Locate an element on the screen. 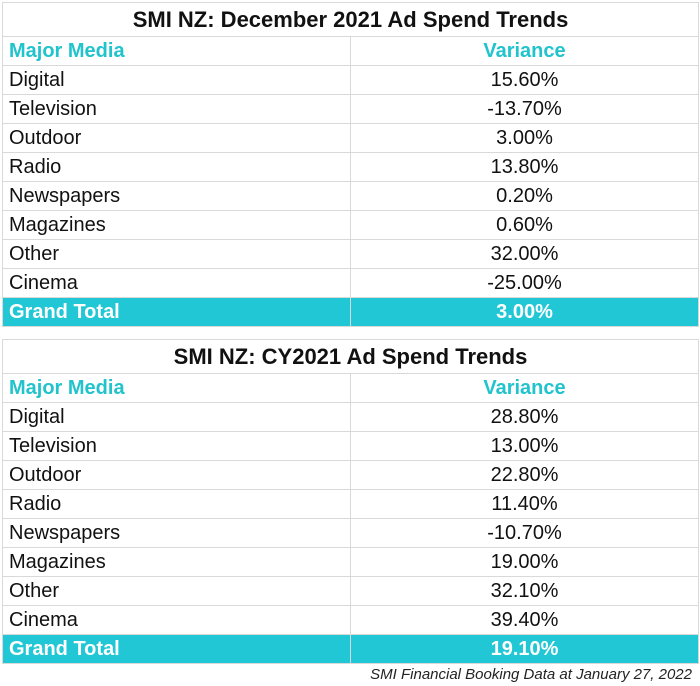 This screenshot has width=700, height=686. table-gap is located at coordinates (350, 333).